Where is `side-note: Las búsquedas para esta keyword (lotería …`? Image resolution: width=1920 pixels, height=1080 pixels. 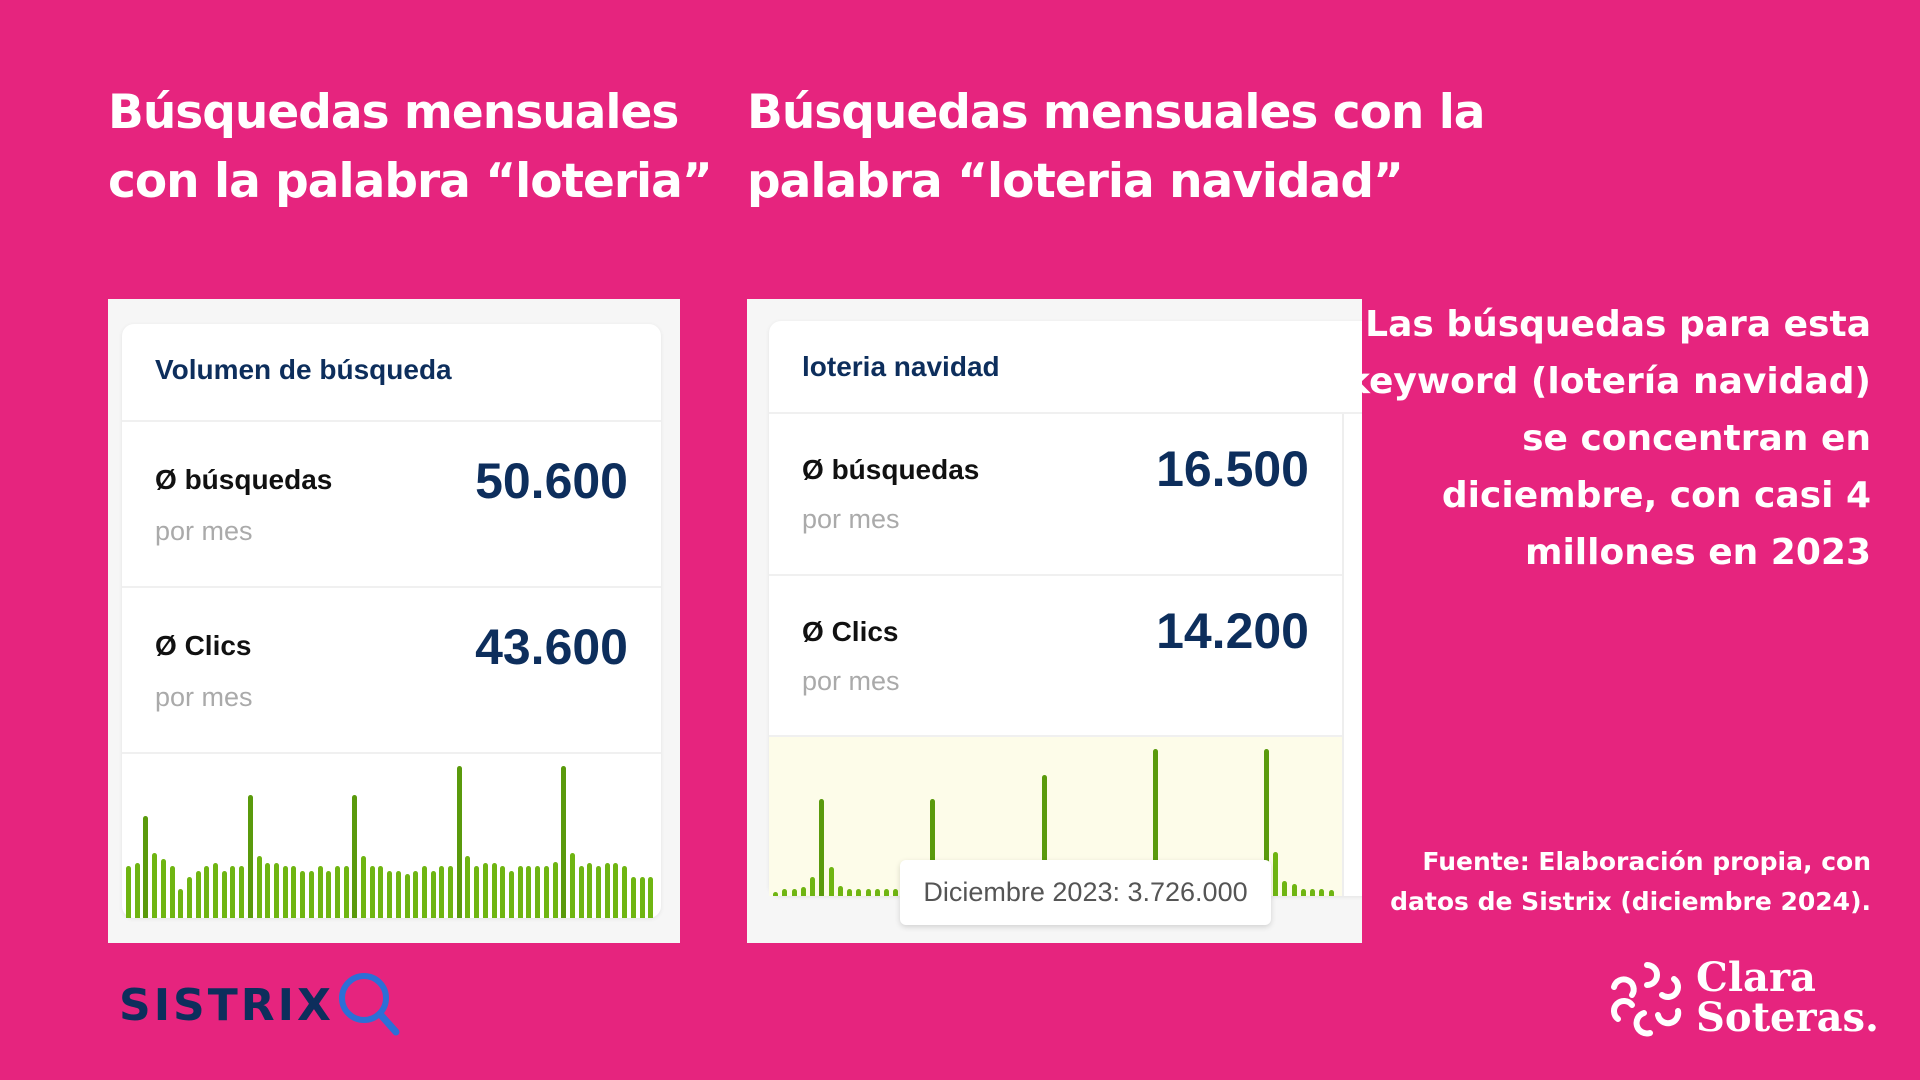 side-note: Las búsquedas para esta keyword (lotería … is located at coordinates (1608, 438).